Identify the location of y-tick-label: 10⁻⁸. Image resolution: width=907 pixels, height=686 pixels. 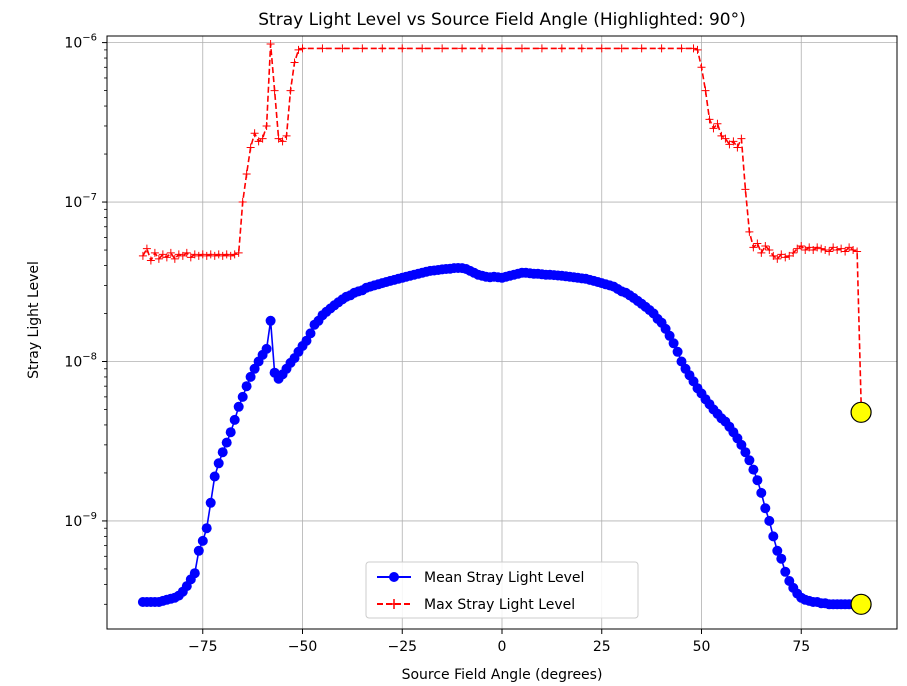
(80, 360).